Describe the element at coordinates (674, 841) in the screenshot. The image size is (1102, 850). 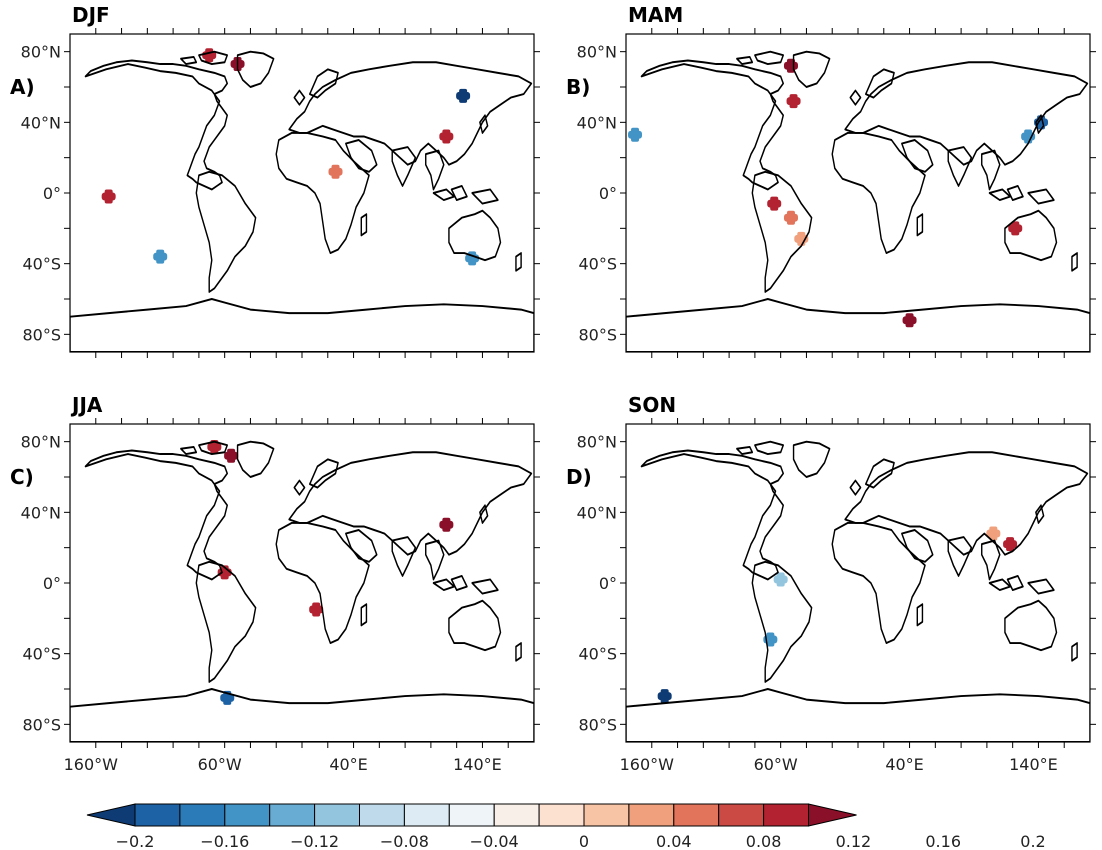
I see `colorbar-label: 0.04` at that location.